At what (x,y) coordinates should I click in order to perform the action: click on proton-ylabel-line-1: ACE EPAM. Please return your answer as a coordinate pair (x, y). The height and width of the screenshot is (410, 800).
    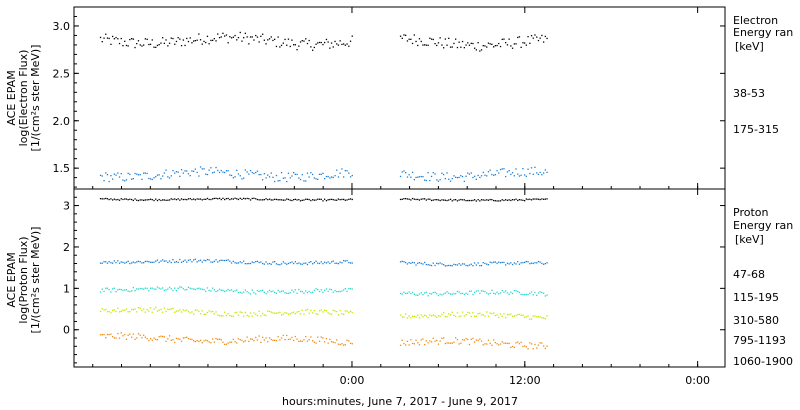
    Looking at the image, I should click on (11, 279).